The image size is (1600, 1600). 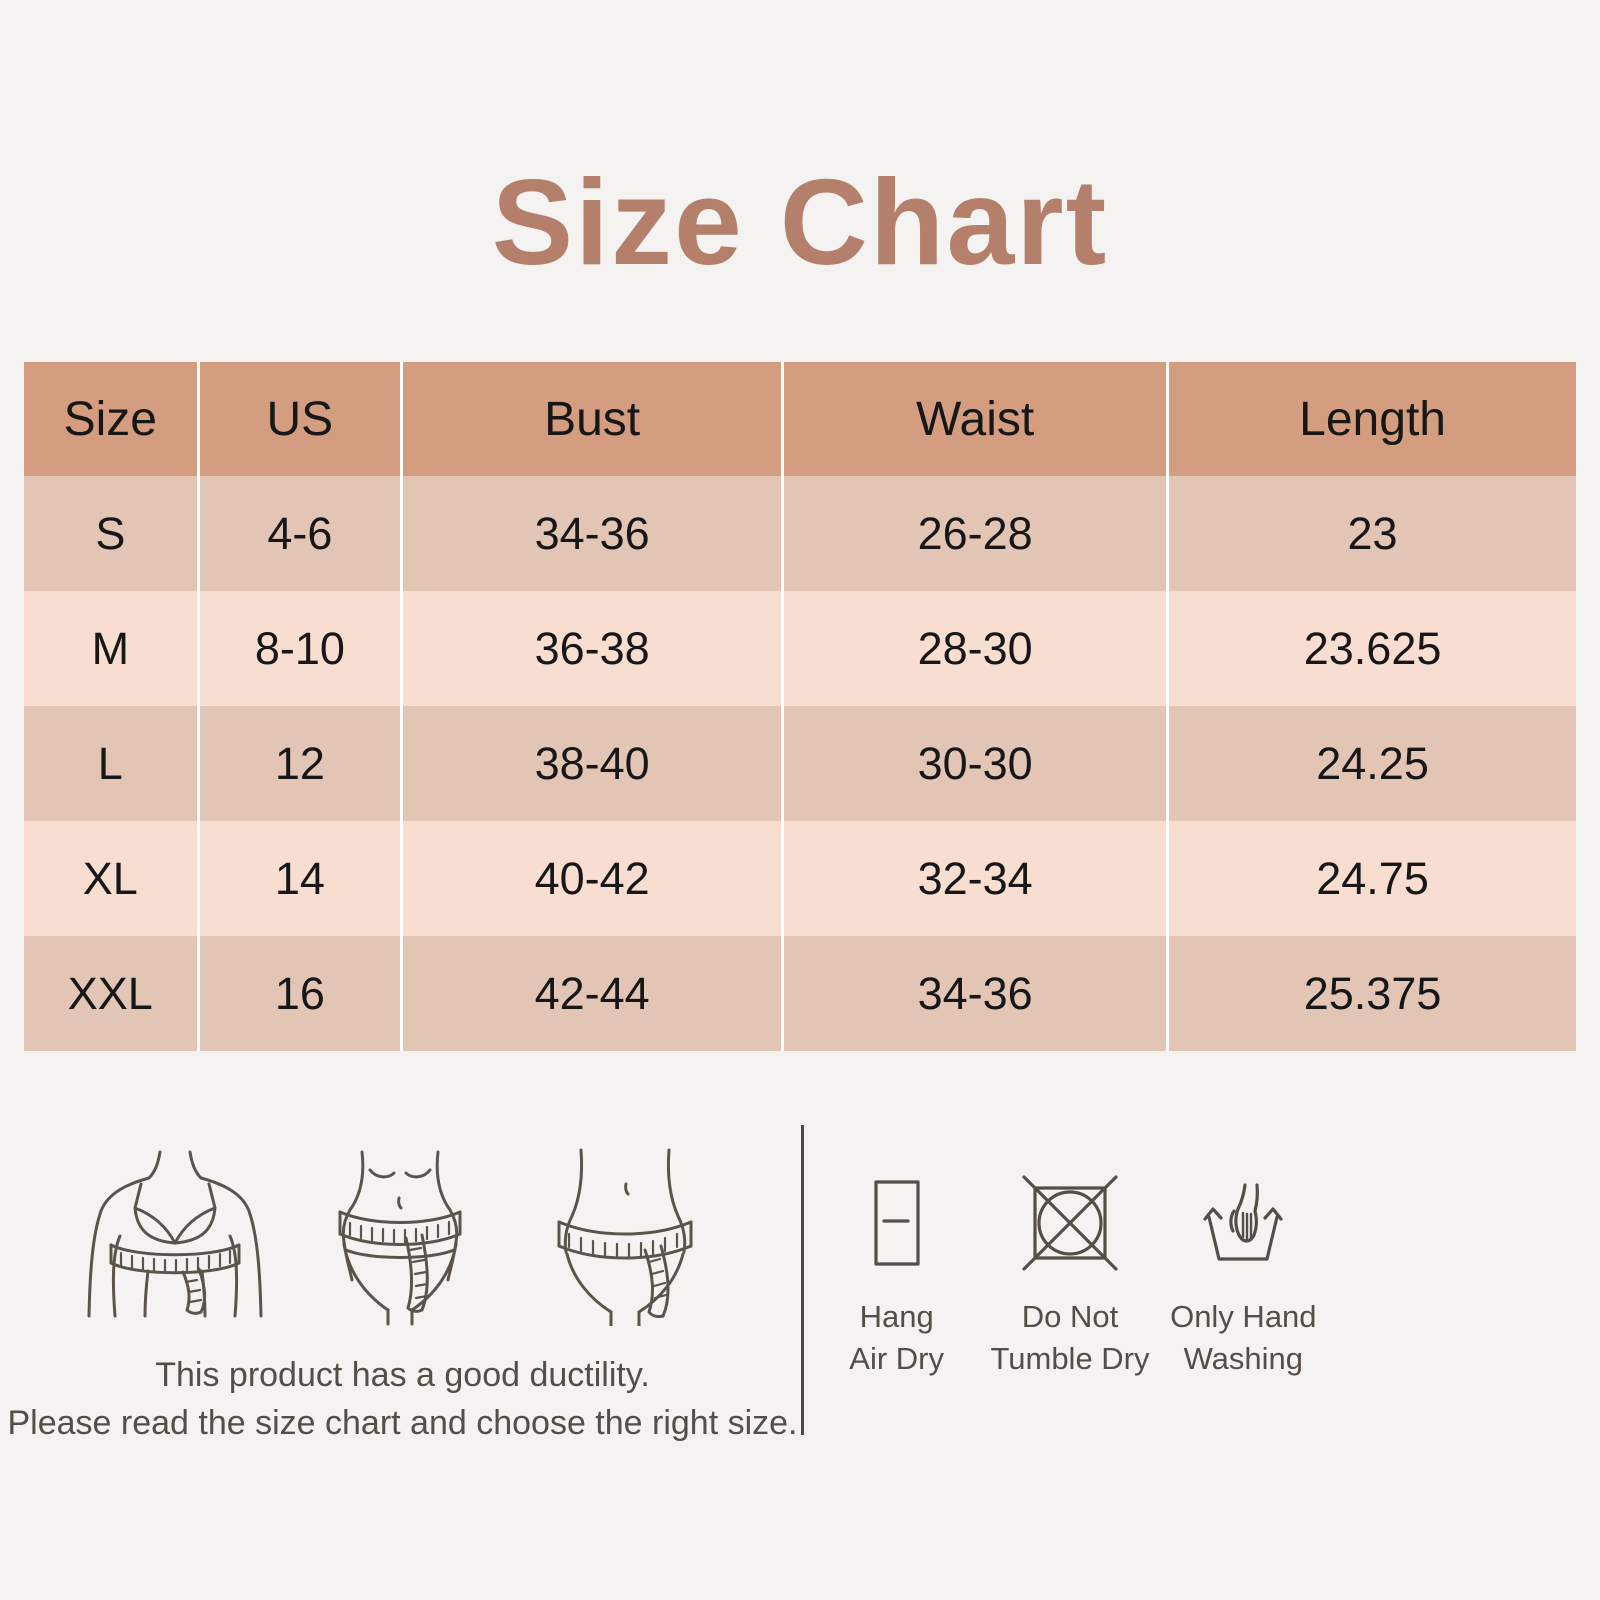 I want to click on care-label: Do Not Tumble Dry, so click(x=1069, y=1338).